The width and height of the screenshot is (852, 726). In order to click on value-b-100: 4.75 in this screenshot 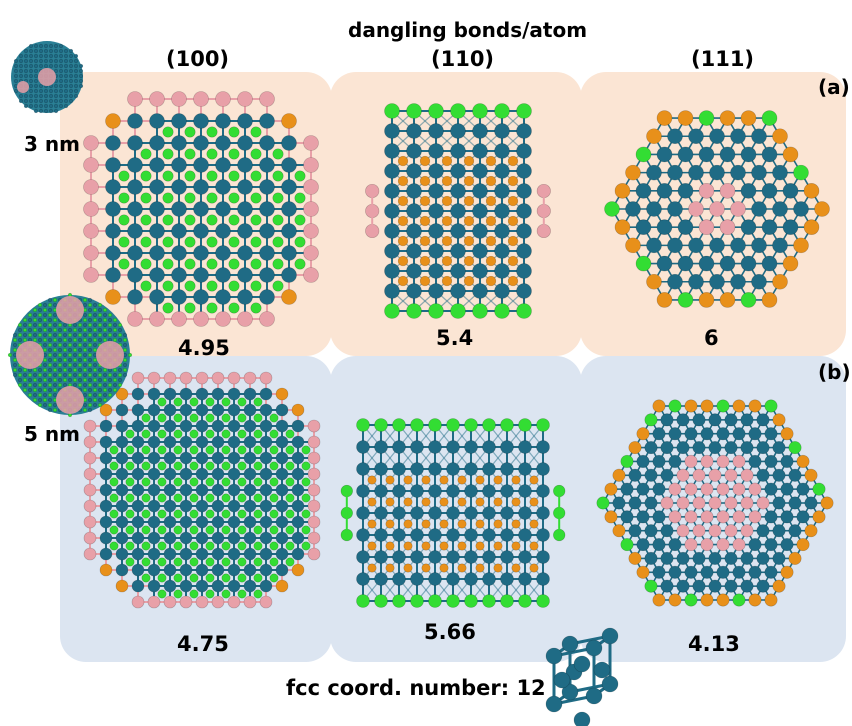, I will do `click(203, 644)`.